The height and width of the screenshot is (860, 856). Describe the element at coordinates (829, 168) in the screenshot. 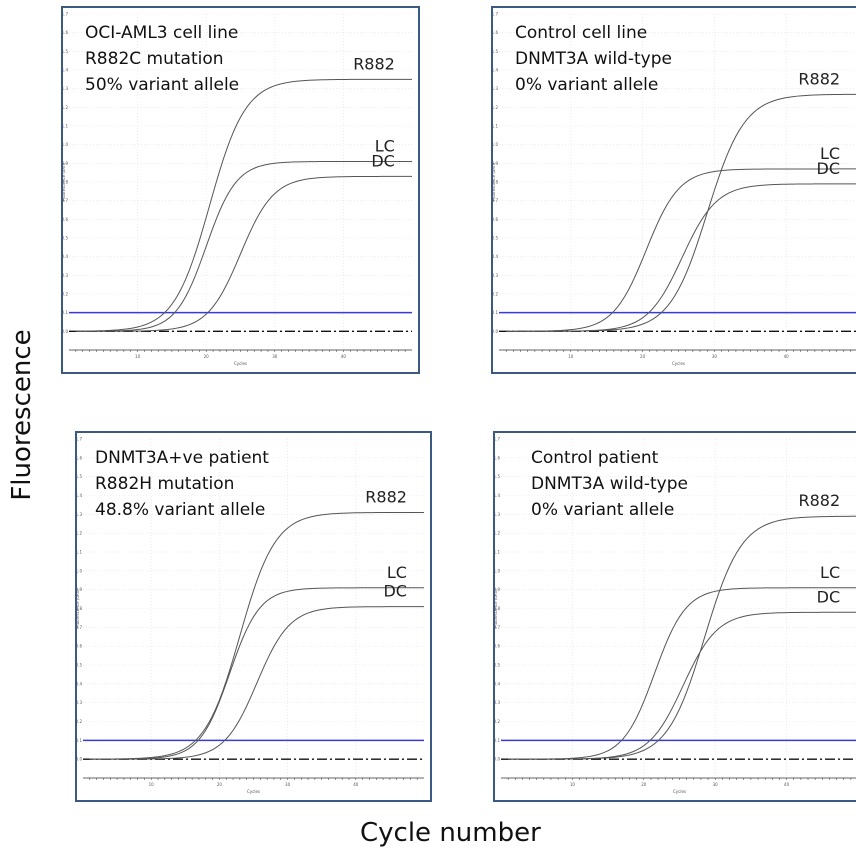

I see `series-label-dc: DC` at that location.